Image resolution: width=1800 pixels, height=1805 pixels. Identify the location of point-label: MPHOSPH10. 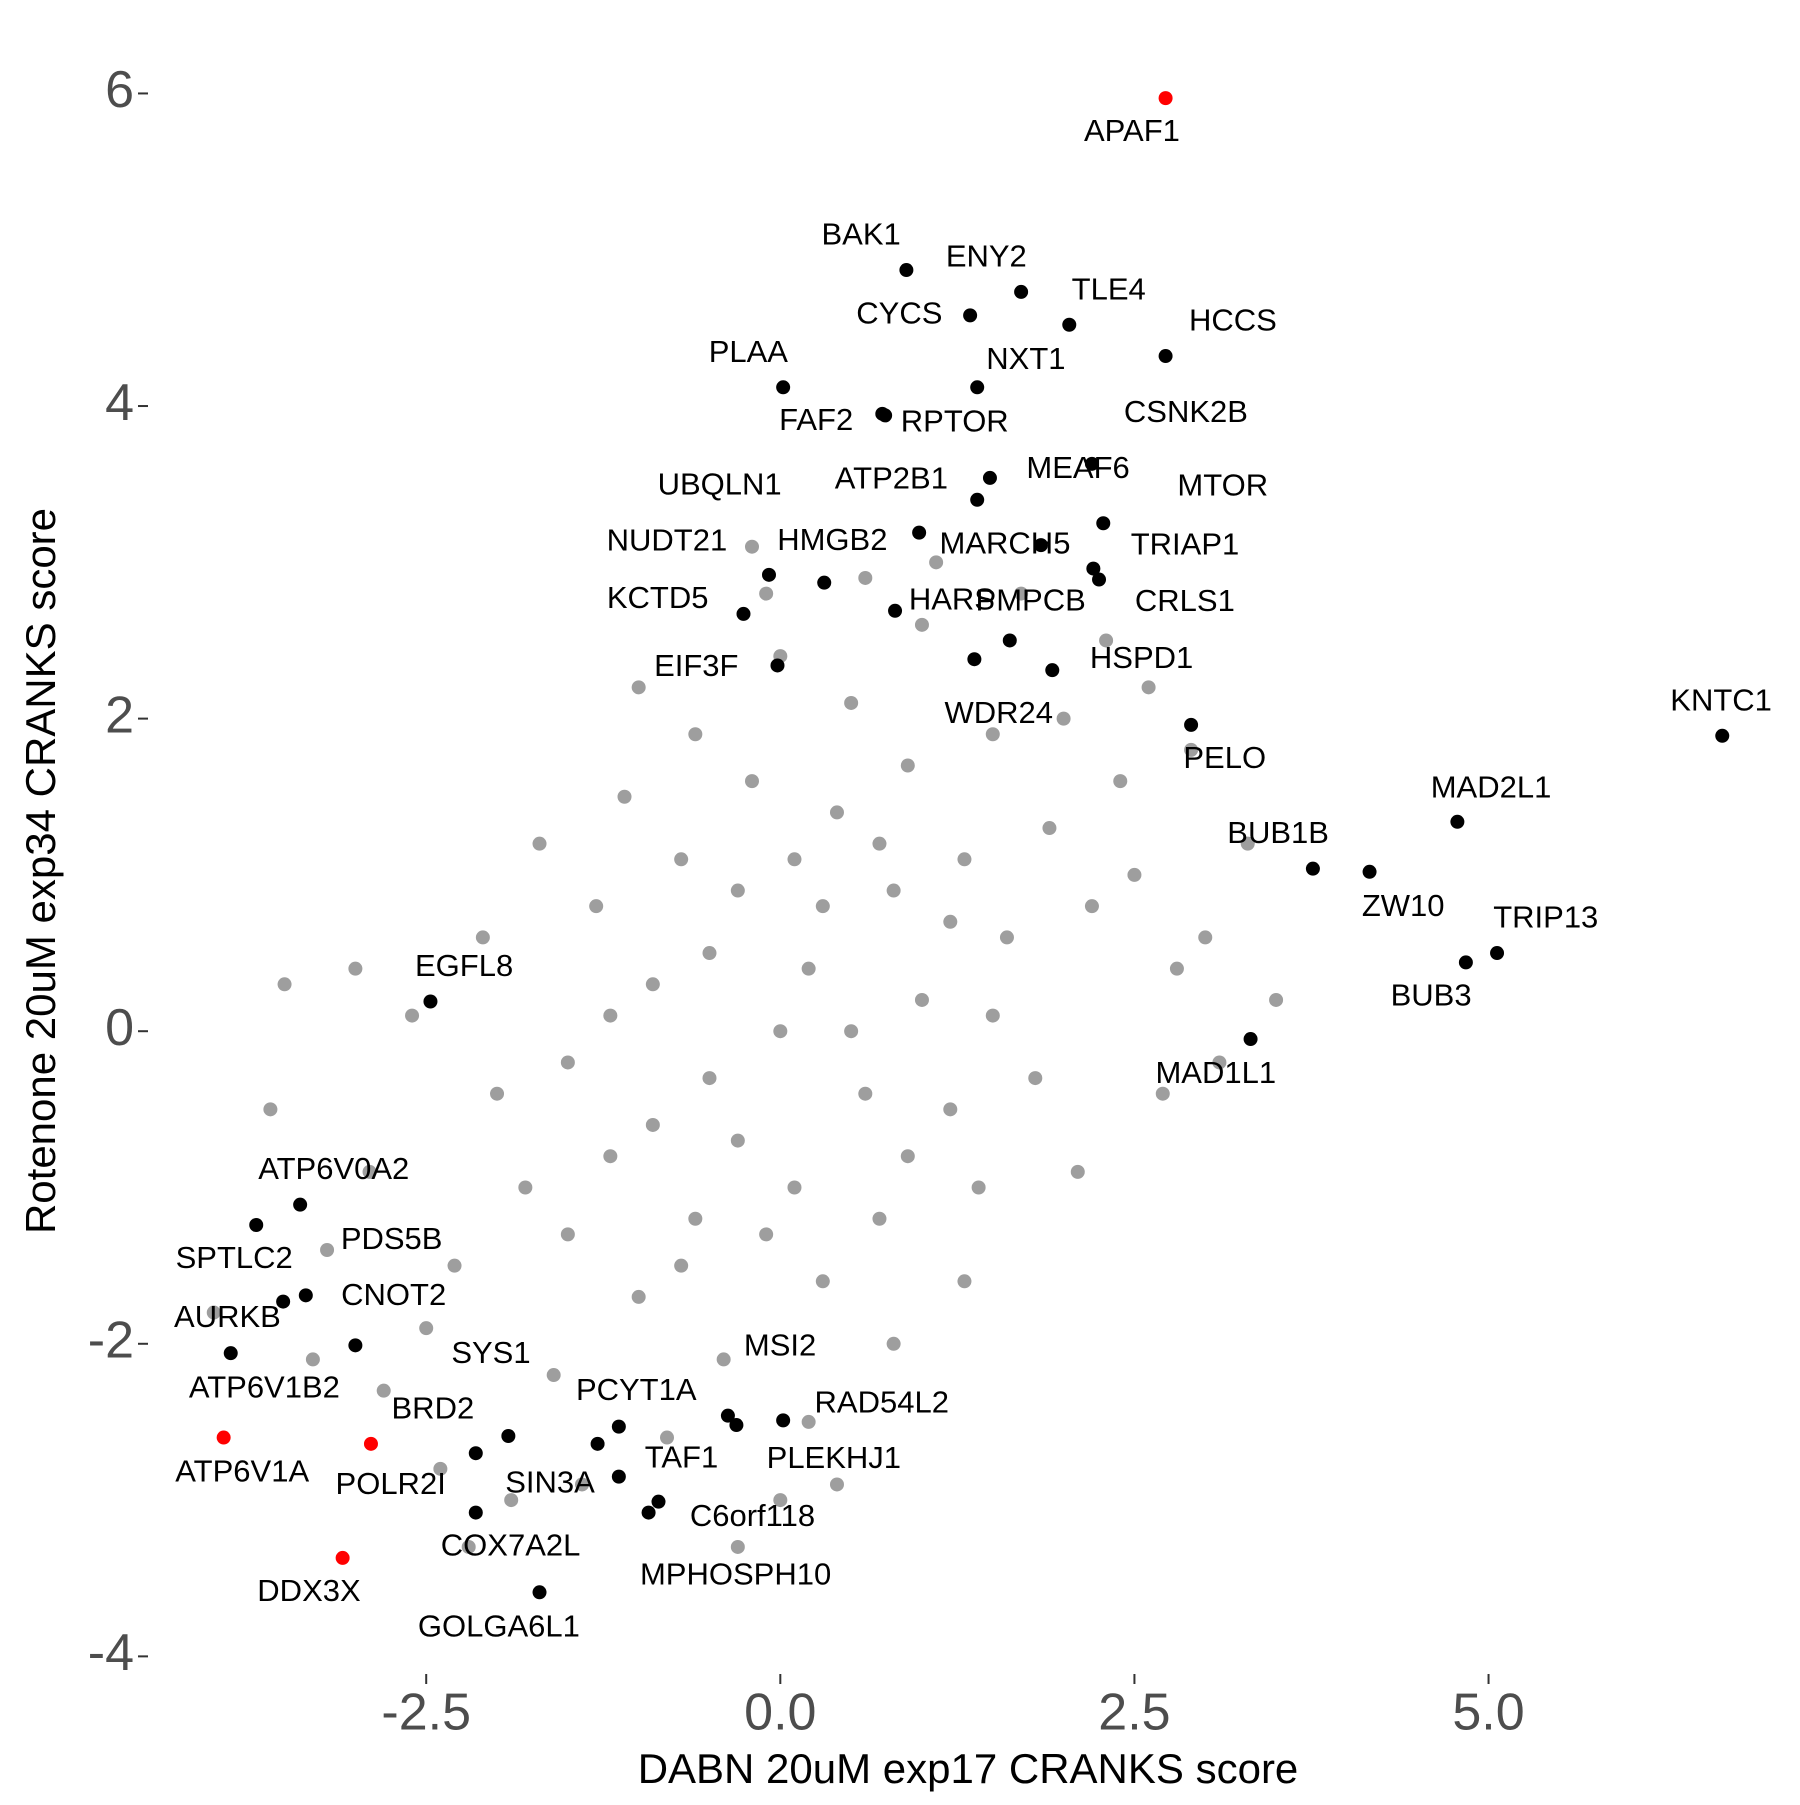
(735, 1574).